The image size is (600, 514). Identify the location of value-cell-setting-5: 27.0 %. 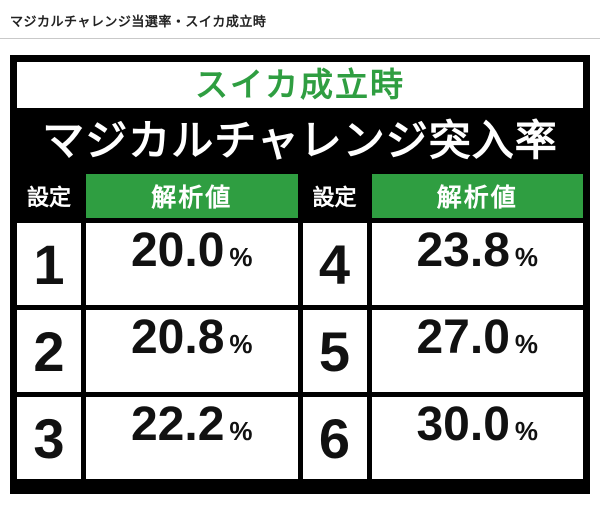
(477, 351).